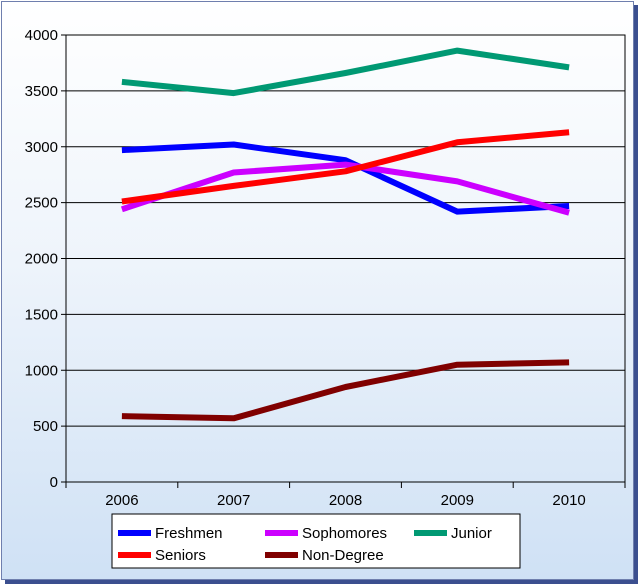 This screenshot has width=641, height=587. I want to click on x-tick-label: 2008, so click(345, 500).